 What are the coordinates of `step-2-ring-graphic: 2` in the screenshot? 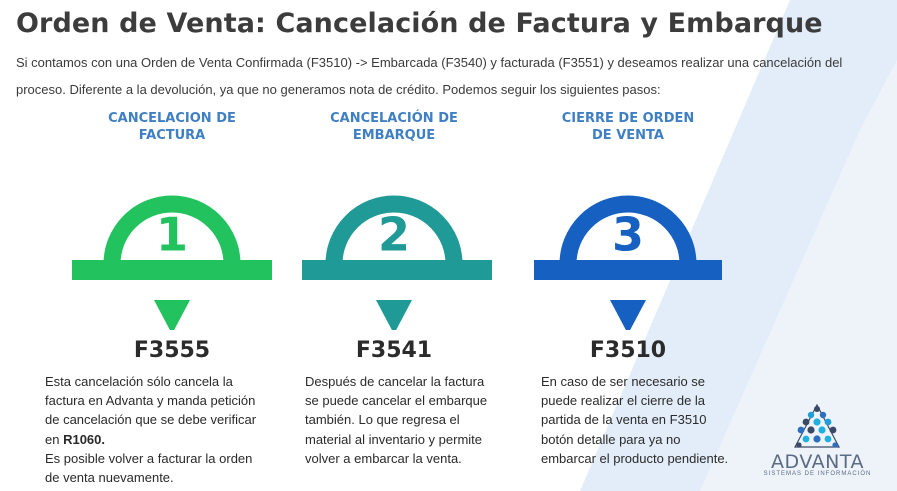 It's located at (397, 262).